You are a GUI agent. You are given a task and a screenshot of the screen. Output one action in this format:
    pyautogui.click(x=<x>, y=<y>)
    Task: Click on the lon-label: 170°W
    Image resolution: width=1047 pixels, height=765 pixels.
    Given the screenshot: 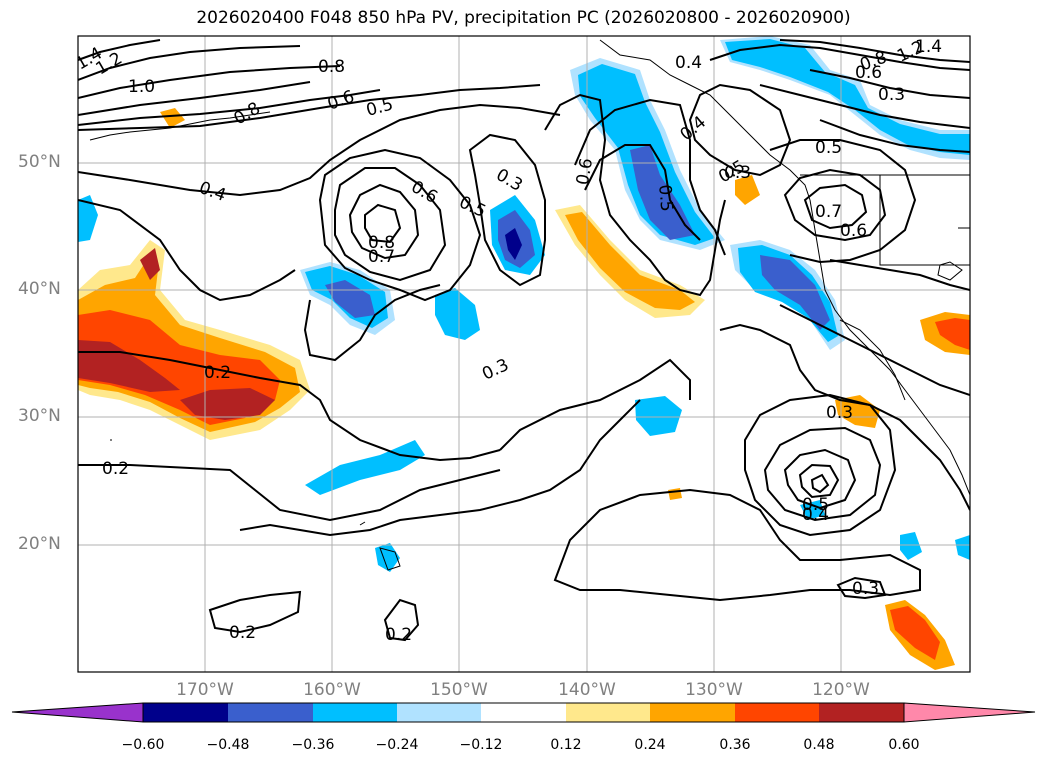 What is the action you would take?
    pyautogui.click(x=205, y=690)
    